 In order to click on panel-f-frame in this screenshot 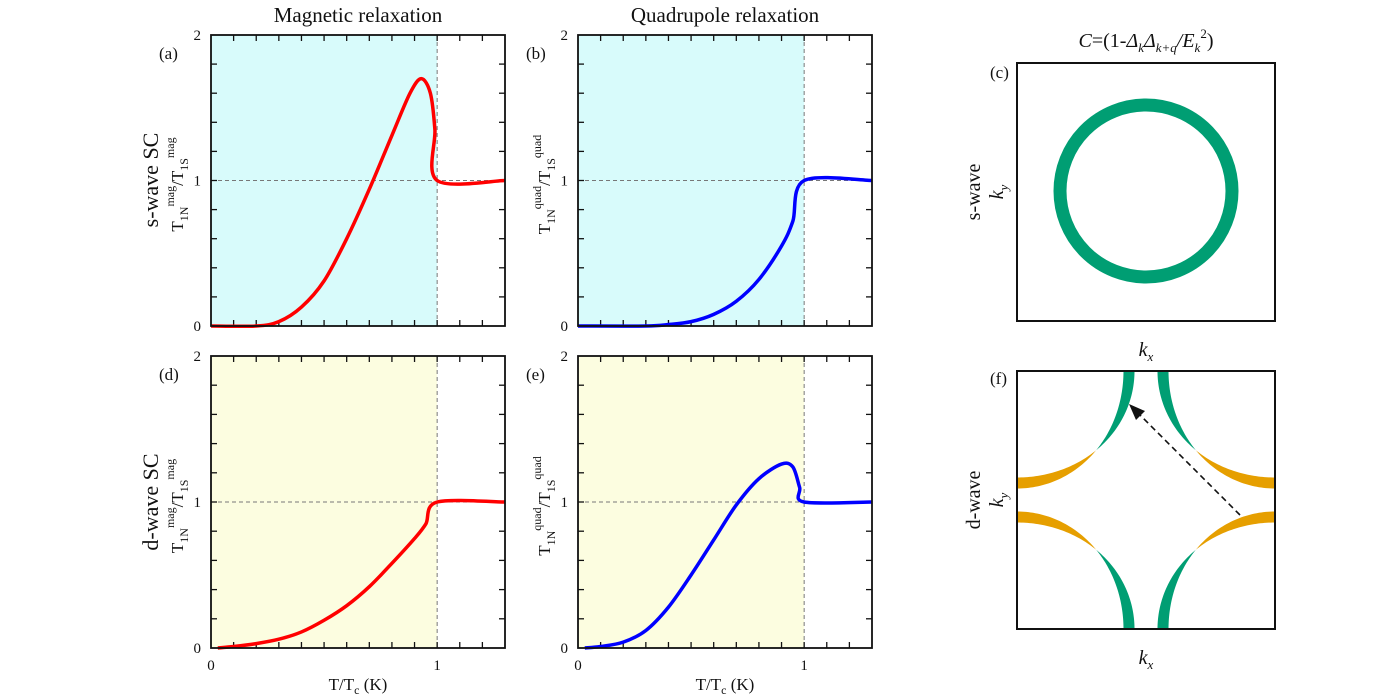, I will do `click(1146, 500)`.